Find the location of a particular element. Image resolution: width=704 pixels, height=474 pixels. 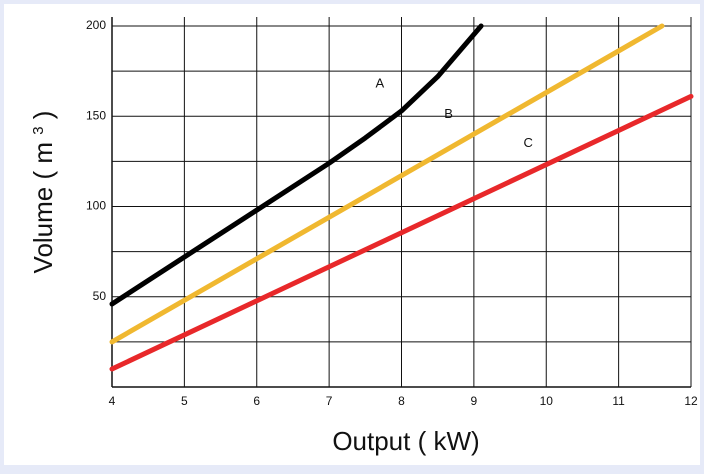

x-tick-label: 4 is located at coordinates (112, 401).